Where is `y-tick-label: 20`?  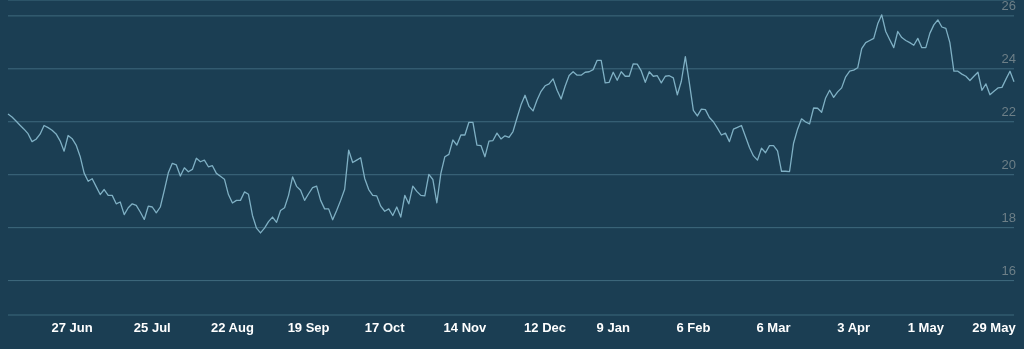
y-tick-label: 20 is located at coordinates (1008, 164).